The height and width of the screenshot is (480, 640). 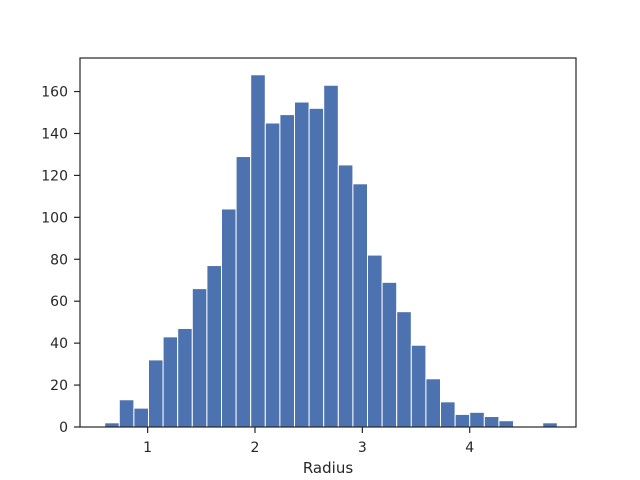 I want to click on y-tick-label: 80, so click(x=59, y=260).